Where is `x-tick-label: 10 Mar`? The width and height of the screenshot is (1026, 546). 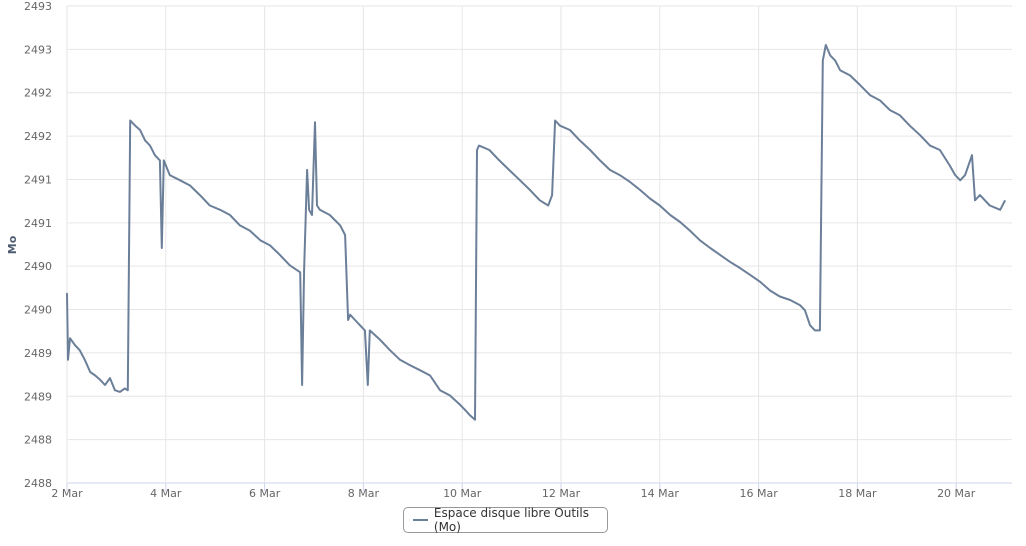
x-tick-label: 10 Mar is located at coordinates (462, 493).